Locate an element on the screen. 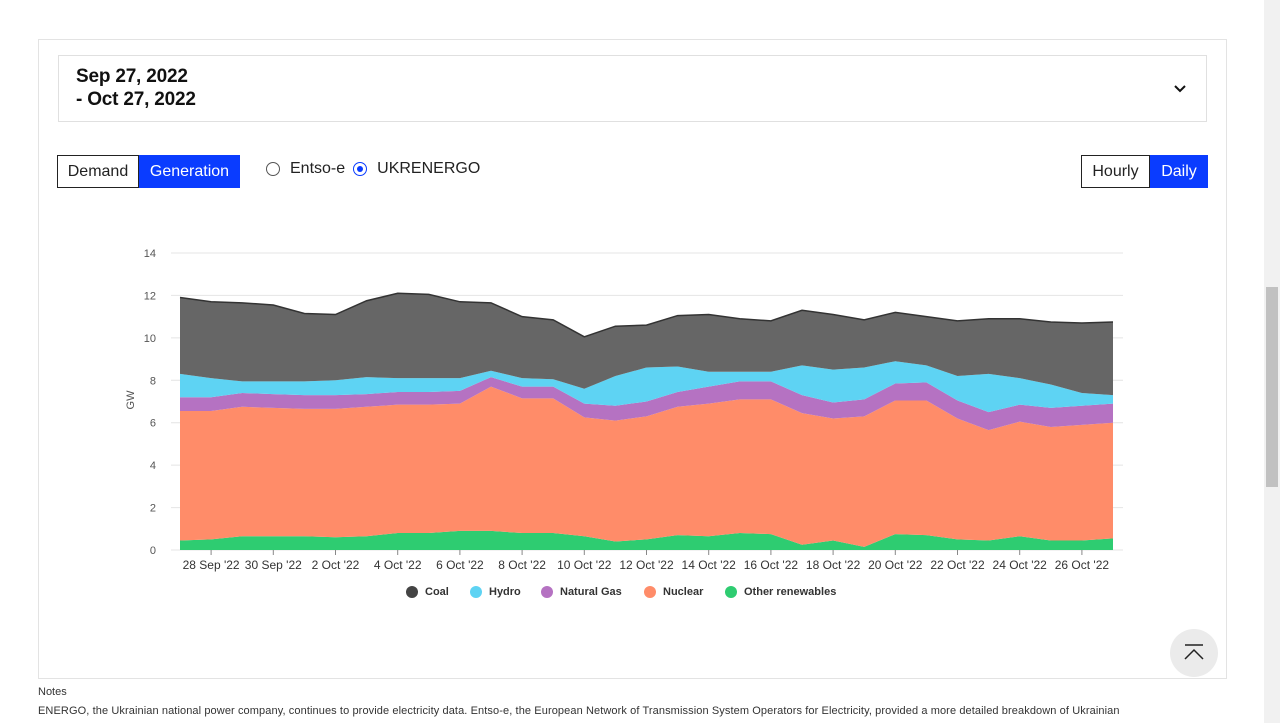 The image size is (1280, 723). granularity-toggle: Hourly Daily is located at coordinates (1144, 171).